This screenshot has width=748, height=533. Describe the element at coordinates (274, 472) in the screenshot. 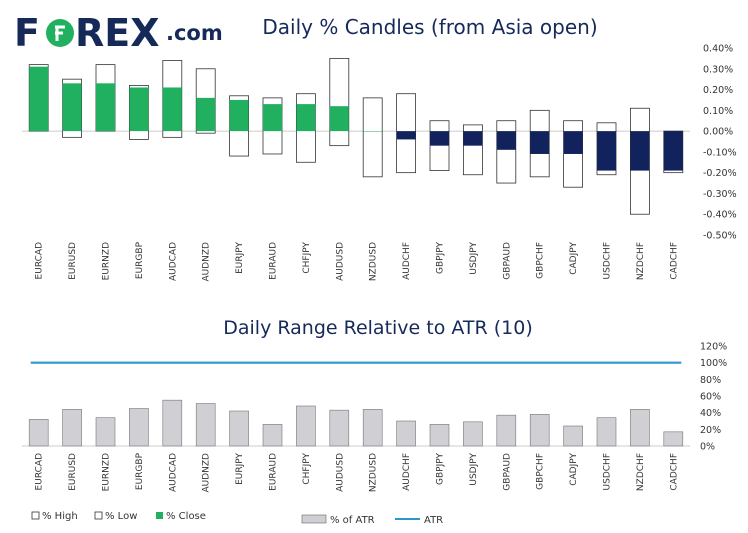

I see `atr-x-label: EURAUD` at that location.